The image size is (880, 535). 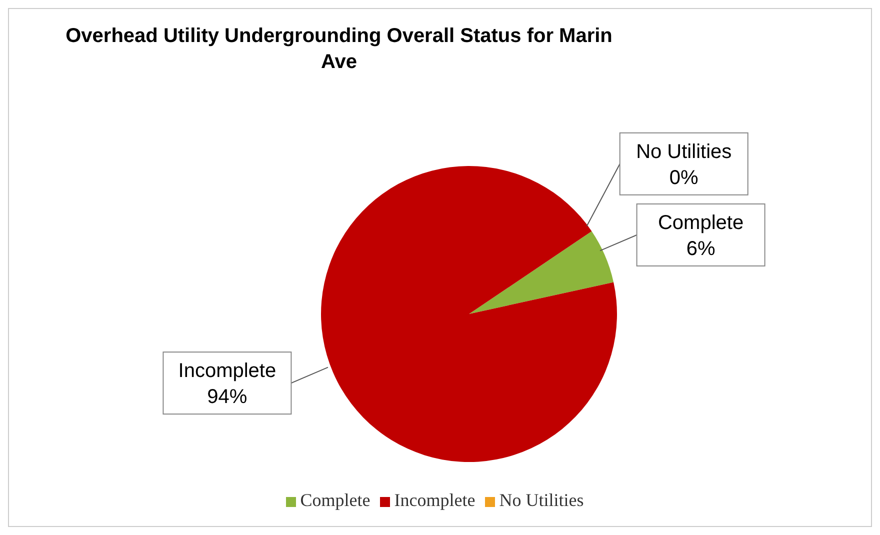 I want to click on legend-label: Incomplete, so click(x=435, y=500).